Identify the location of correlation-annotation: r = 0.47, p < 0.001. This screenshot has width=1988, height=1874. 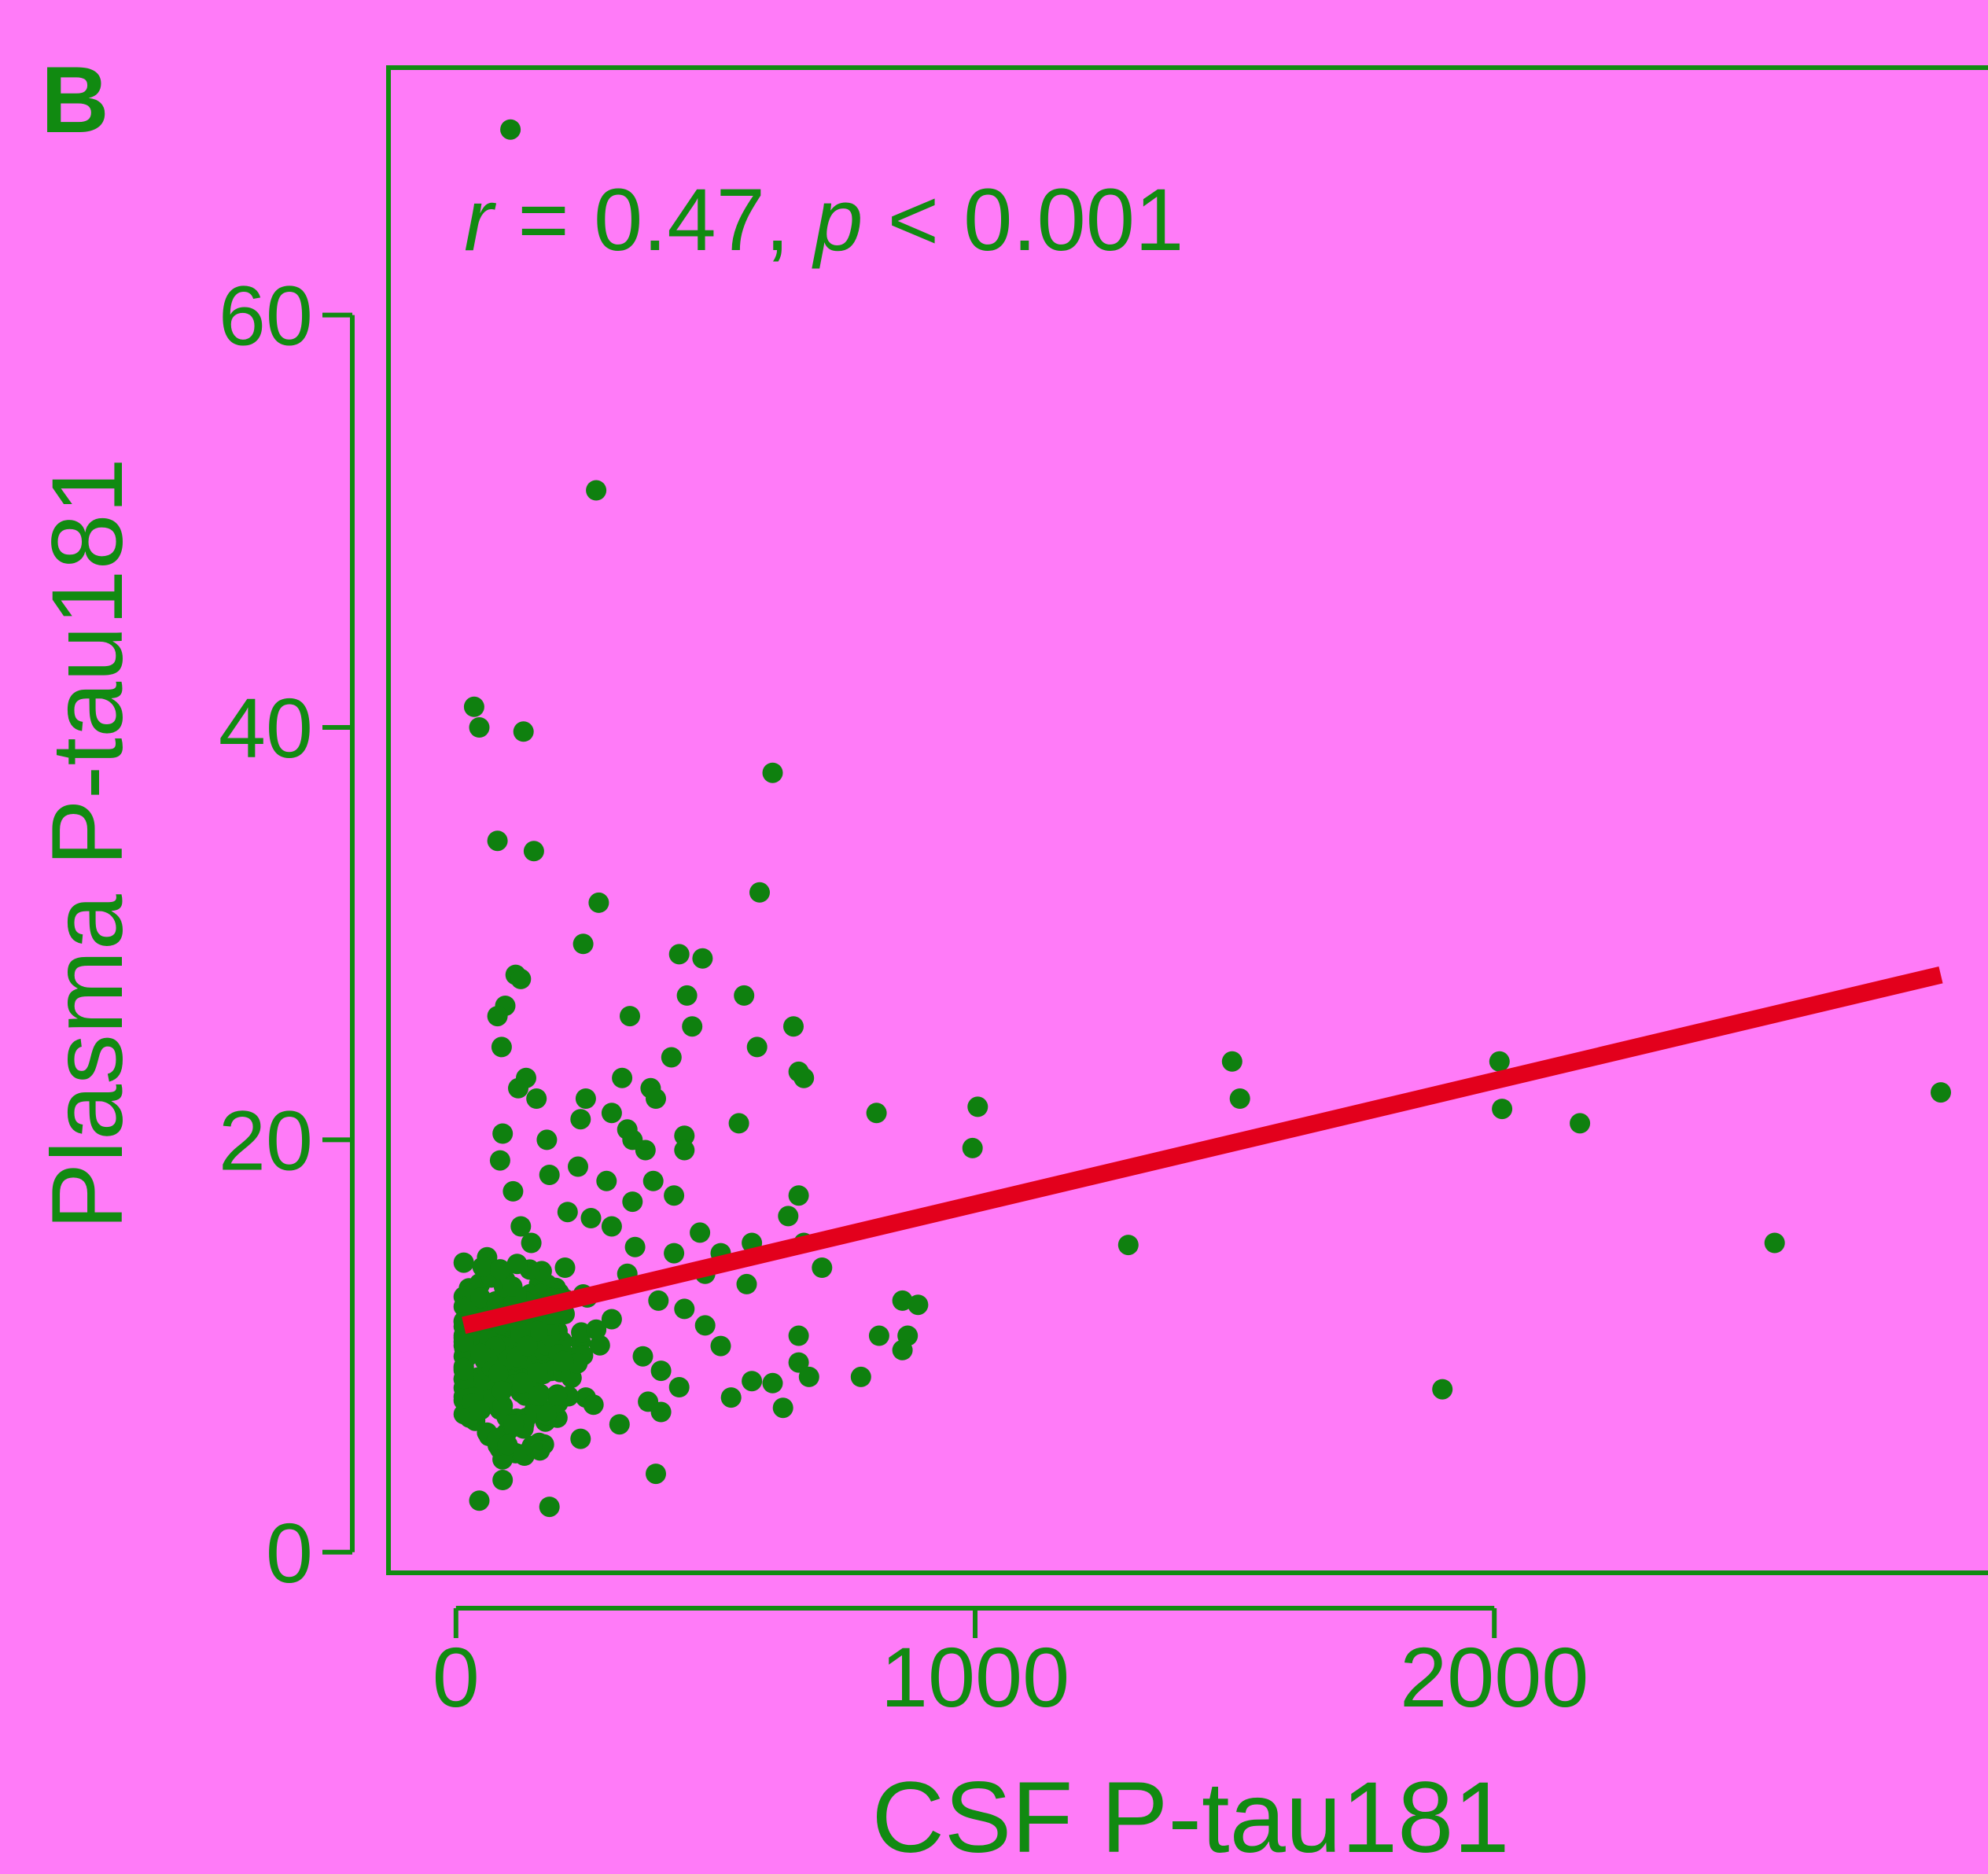
(824, 220).